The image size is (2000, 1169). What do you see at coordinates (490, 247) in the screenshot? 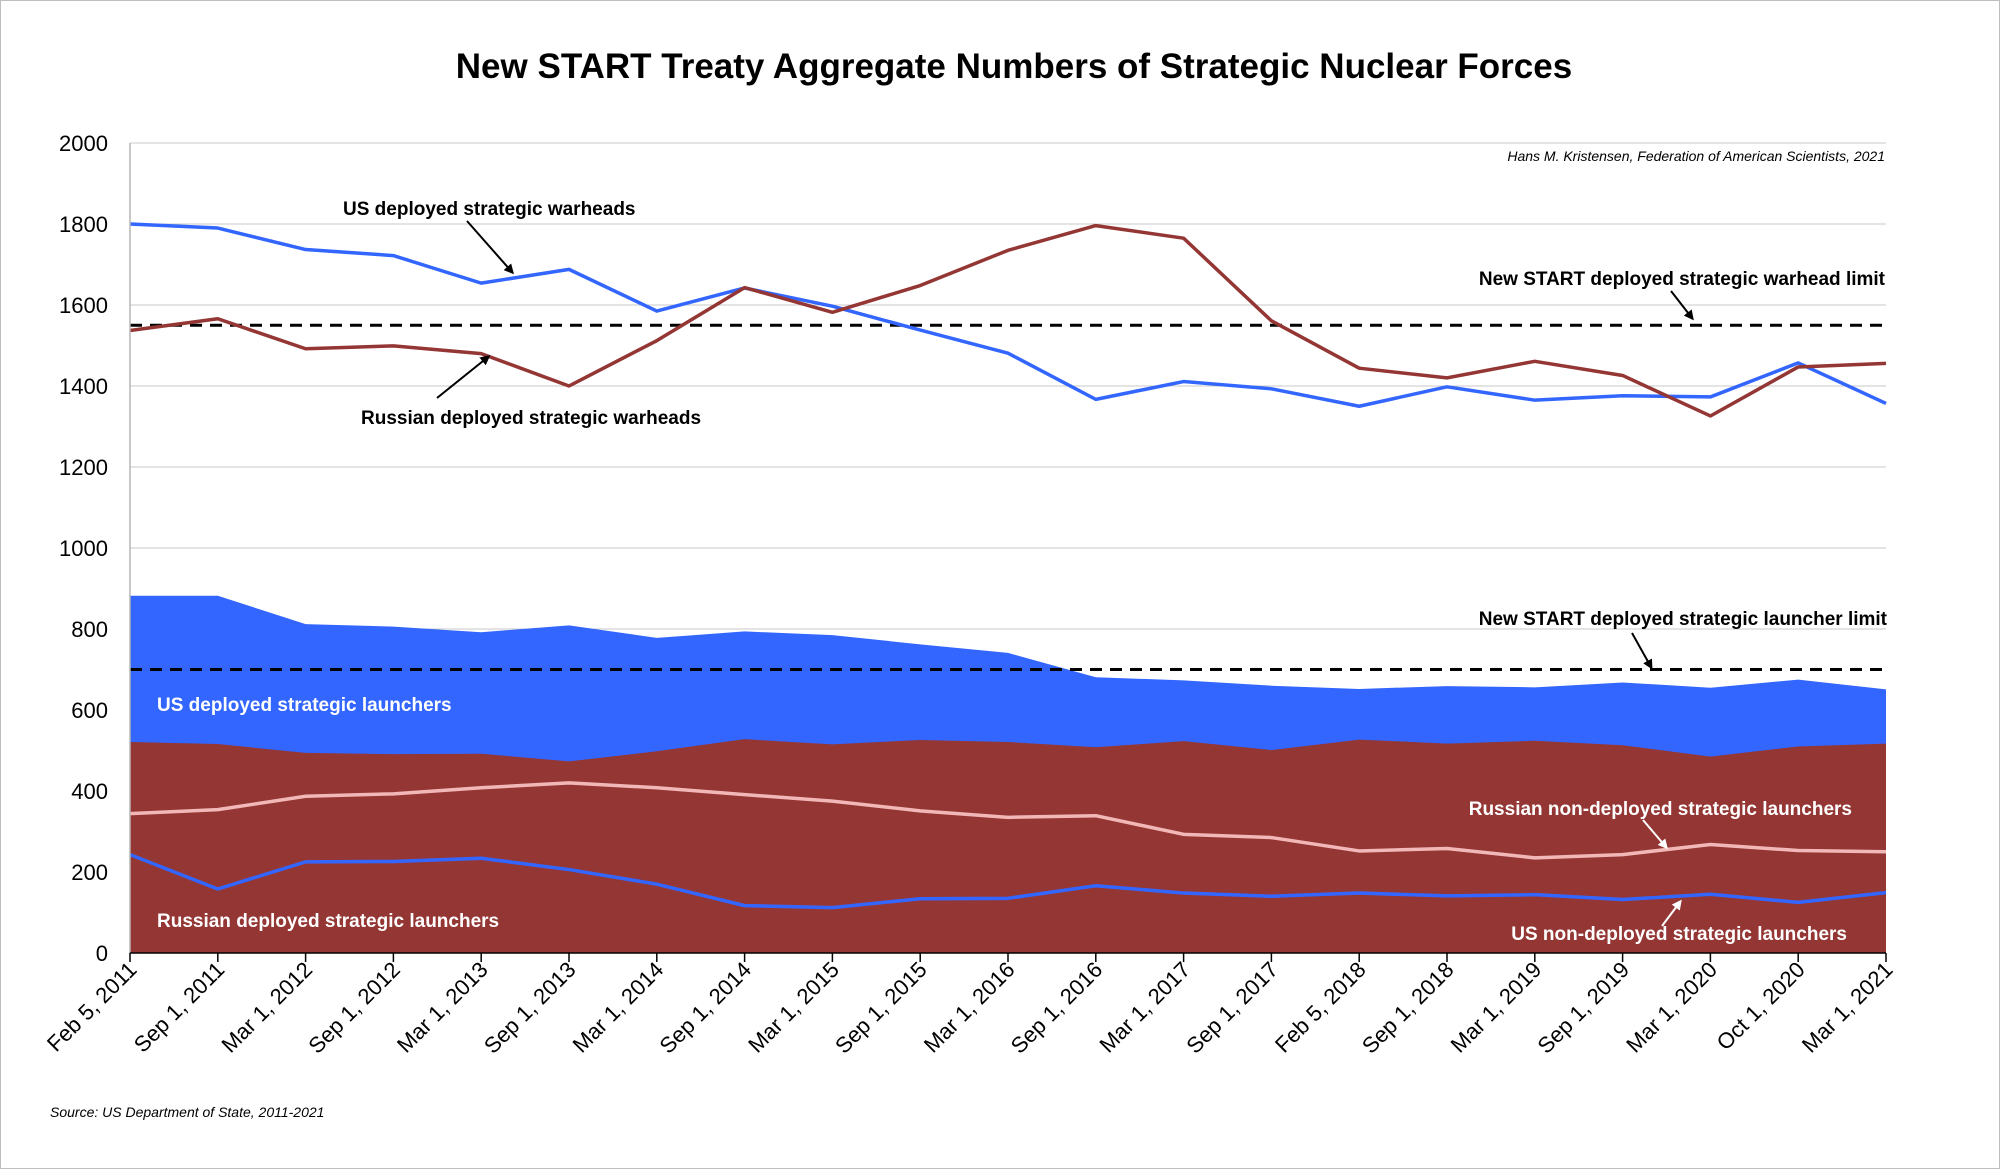
I see `arrow-us-deployed-warheads` at bounding box center [490, 247].